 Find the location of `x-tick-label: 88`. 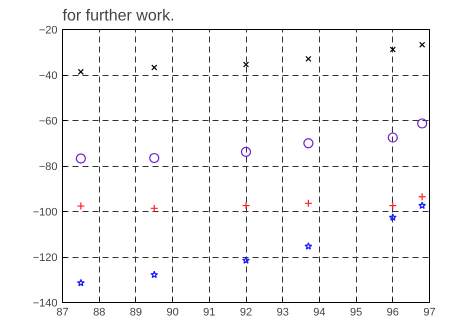

x-tick-label: 88 is located at coordinates (99, 312).